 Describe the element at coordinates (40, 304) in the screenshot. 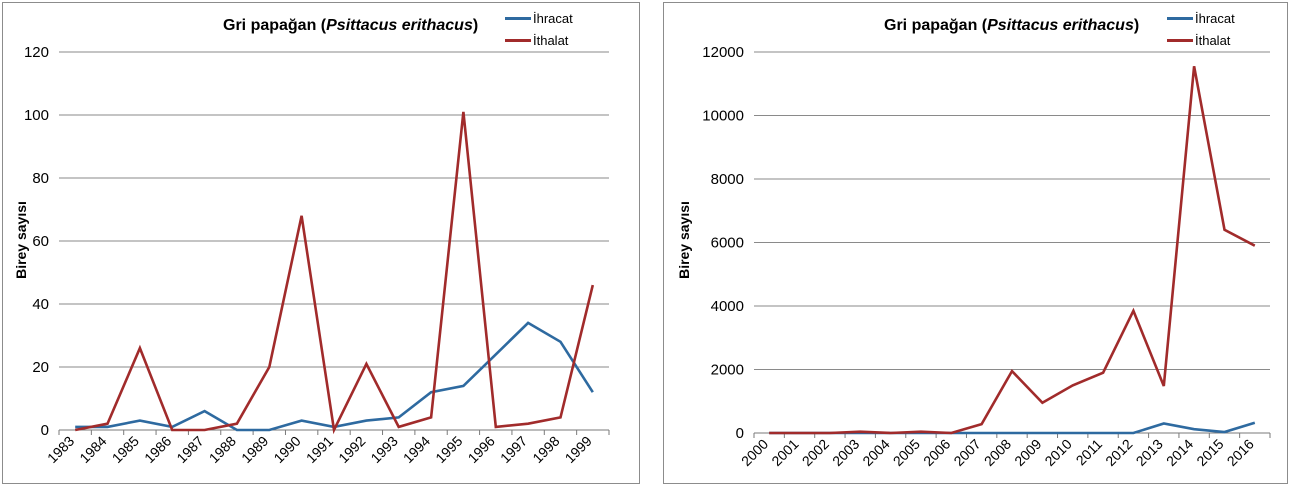

I see `y-tick-label: 40` at that location.